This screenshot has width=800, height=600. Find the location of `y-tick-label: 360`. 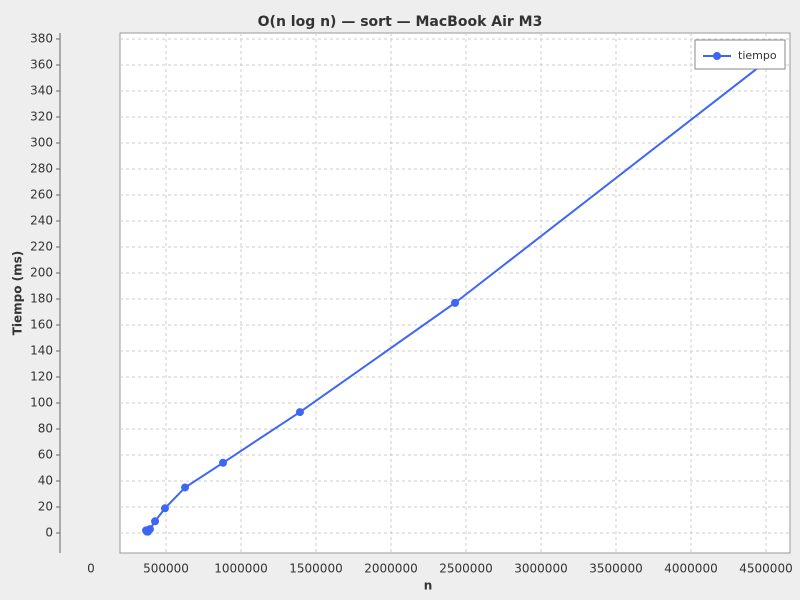

y-tick-label: 360 is located at coordinates (41, 64).